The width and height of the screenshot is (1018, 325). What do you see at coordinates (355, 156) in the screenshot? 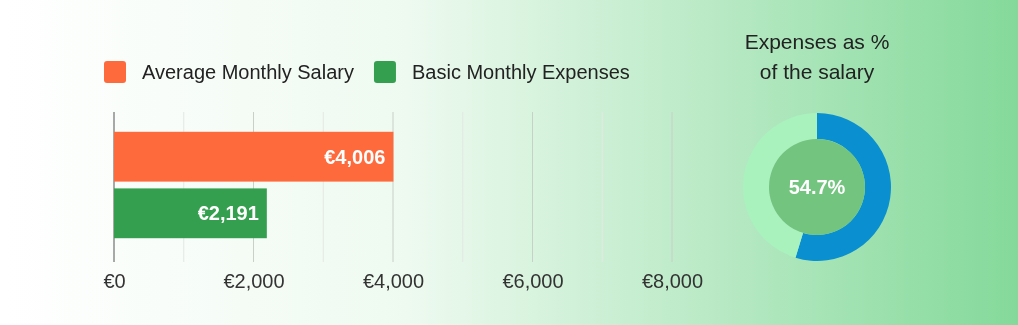
I see `text: €4,006` at bounding box center [355, 156].